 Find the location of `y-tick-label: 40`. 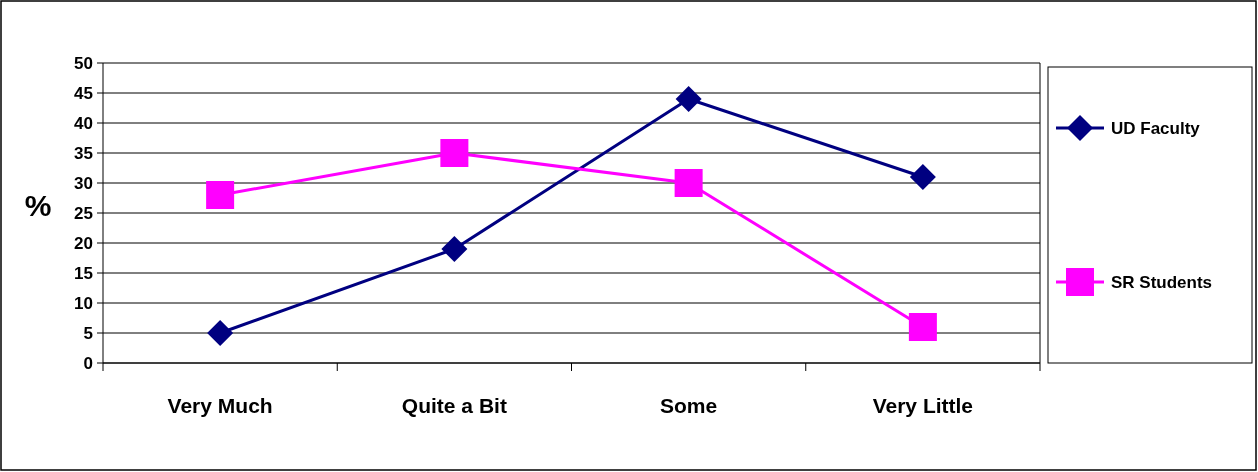

y-tick-label: 40 is located at coordinates (83, 123).